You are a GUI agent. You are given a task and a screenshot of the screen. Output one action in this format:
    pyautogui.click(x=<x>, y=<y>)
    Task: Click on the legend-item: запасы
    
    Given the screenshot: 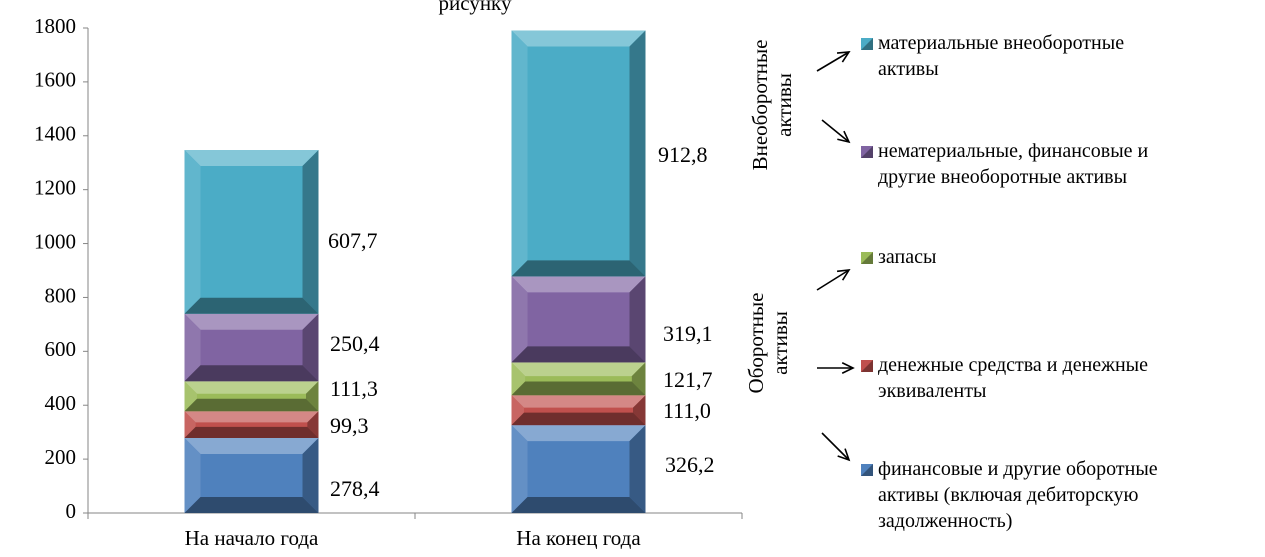 What is the action you would take?
    pyautogui.click(x=898, y=257)
    